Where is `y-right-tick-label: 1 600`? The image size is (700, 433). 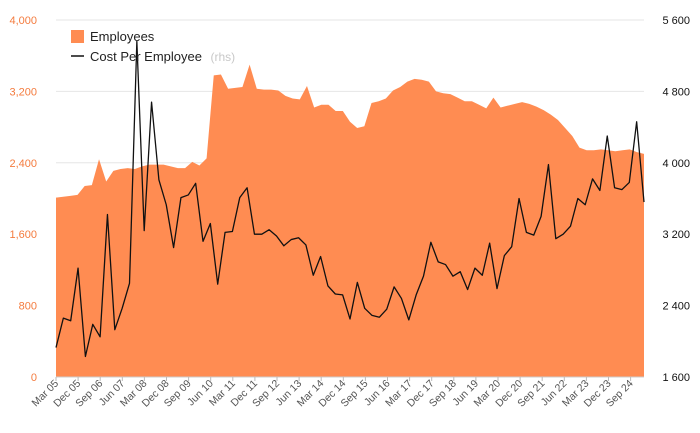 y-right-tick-label: 1 600 is located at coordinates (676, 378).